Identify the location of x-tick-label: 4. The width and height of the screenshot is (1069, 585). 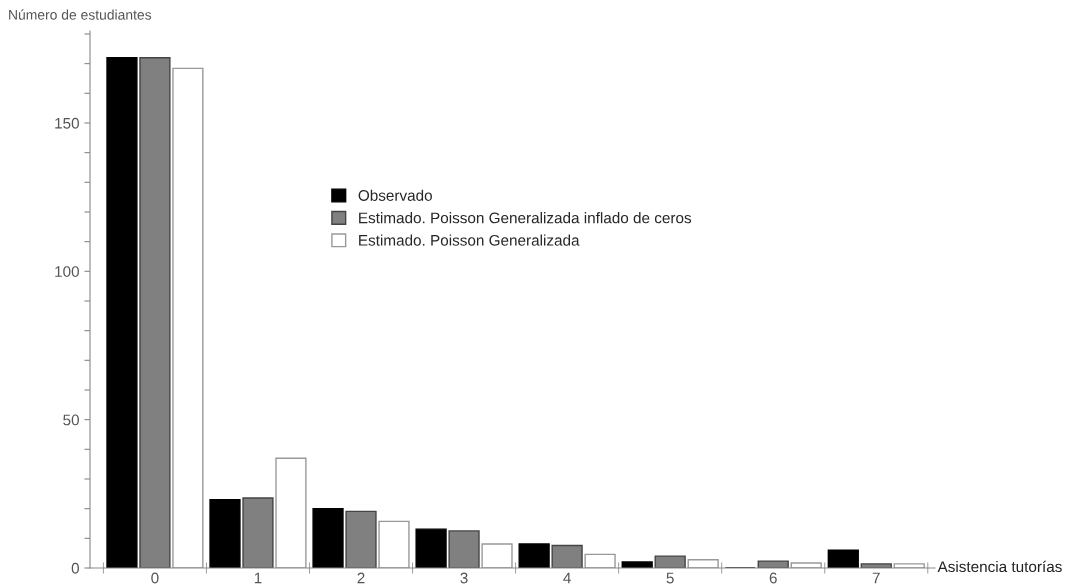
(567, 578).